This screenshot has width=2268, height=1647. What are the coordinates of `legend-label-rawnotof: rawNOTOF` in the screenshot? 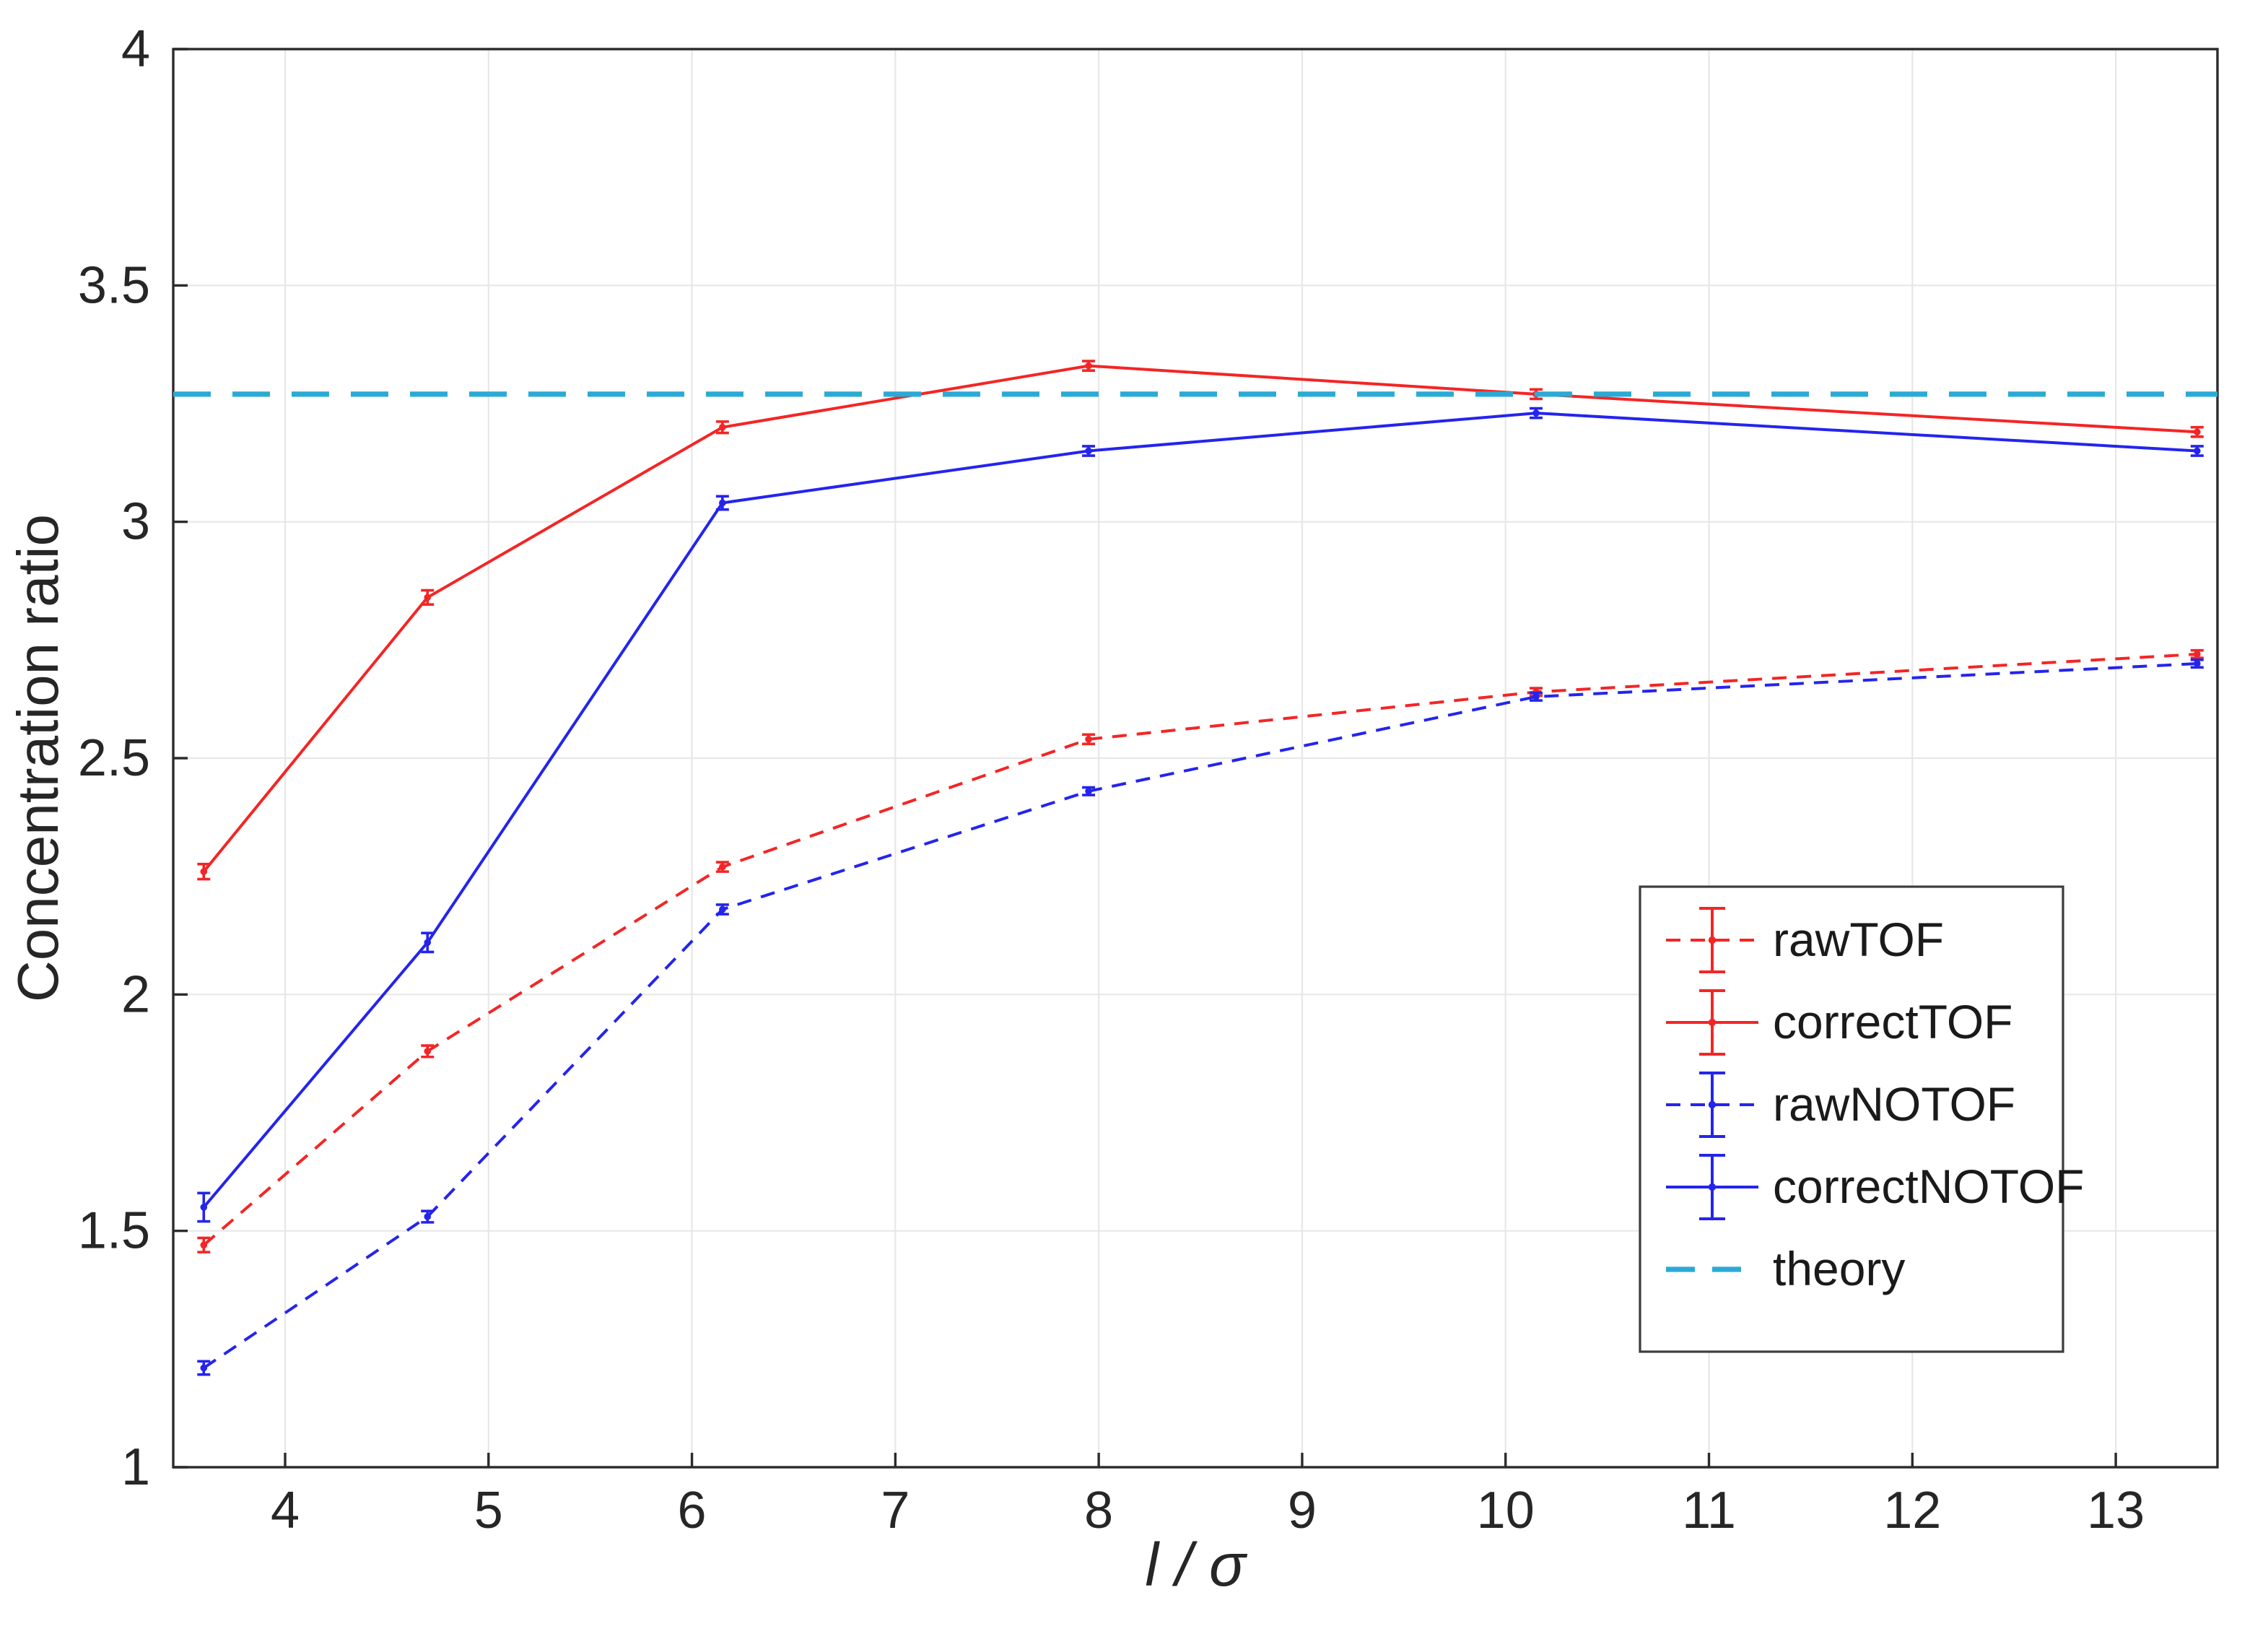 It's located at (1894, 1104).